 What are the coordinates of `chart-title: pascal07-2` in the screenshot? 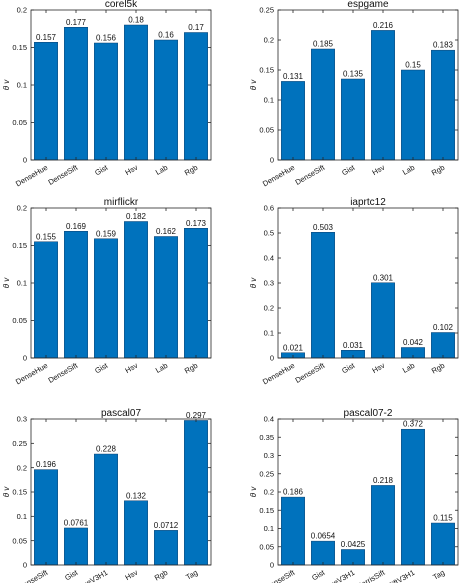 It's located at (368, 413).